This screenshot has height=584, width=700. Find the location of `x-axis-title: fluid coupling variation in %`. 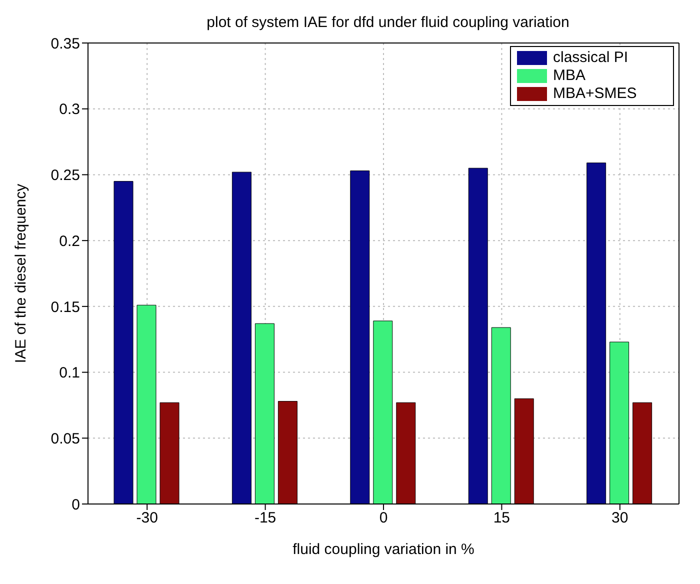

x-axis-title: fluid coupling variation in % is located at coordinates (383, 549).